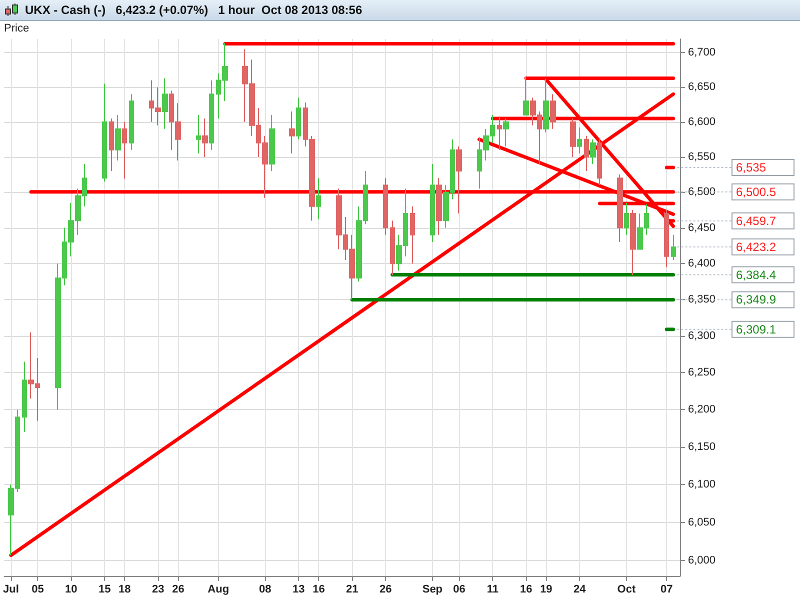 This screenshot has width=800, height=600. What do you see at coordinates (17, 28) in the screenshot?
I see `y-axis-title: Price` at bounding box center [17, 28].